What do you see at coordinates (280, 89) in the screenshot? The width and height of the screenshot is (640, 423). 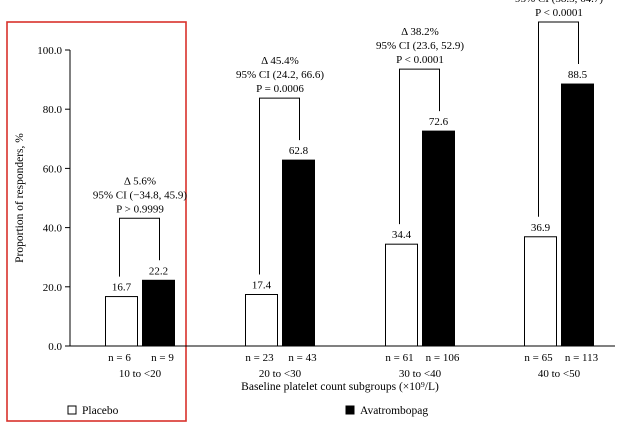 I see `p-value-label: P = 0.0006` at bounding box center [280, 89].